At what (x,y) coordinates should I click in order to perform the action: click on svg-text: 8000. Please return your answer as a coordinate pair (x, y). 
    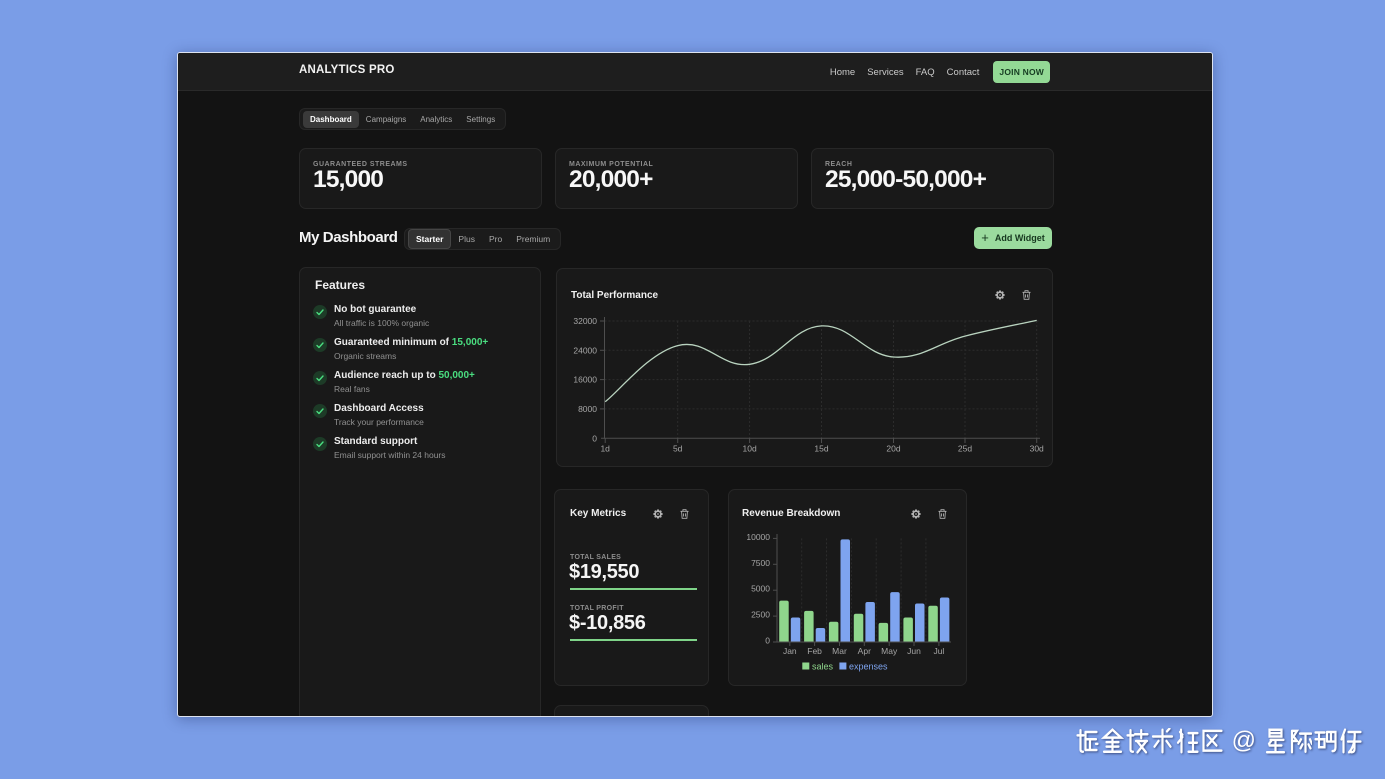
    Looking at the image, I should click on (587, 409).